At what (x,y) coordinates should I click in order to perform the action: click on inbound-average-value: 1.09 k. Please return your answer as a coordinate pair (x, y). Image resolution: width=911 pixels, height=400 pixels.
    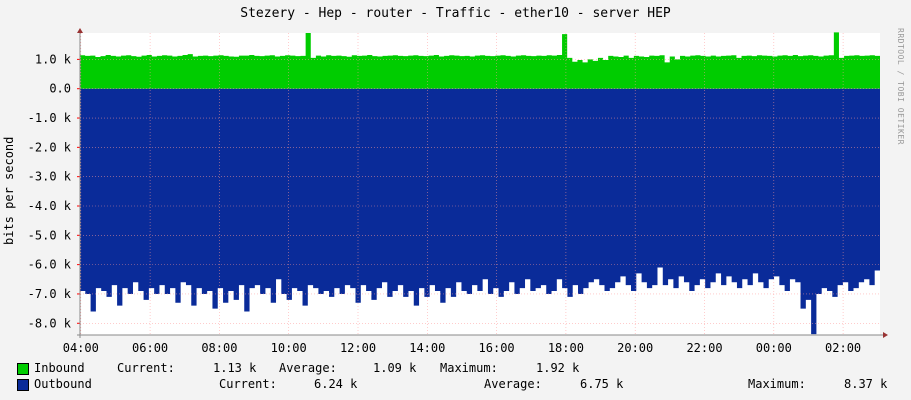
    Looking at the image, I should click on (395, 368).